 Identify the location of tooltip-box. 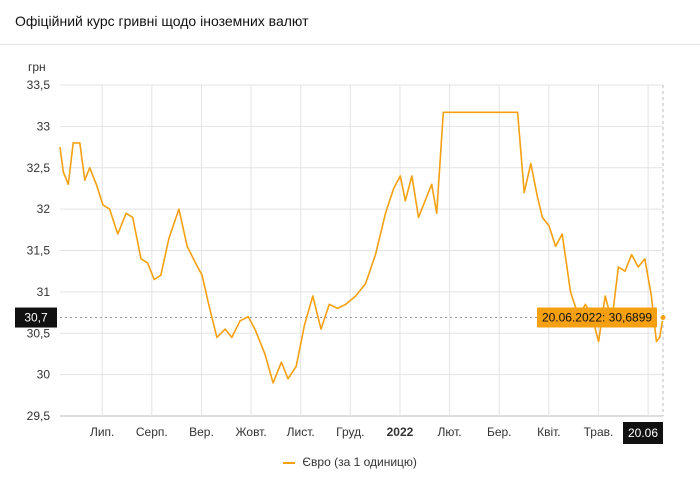
(597, 317).